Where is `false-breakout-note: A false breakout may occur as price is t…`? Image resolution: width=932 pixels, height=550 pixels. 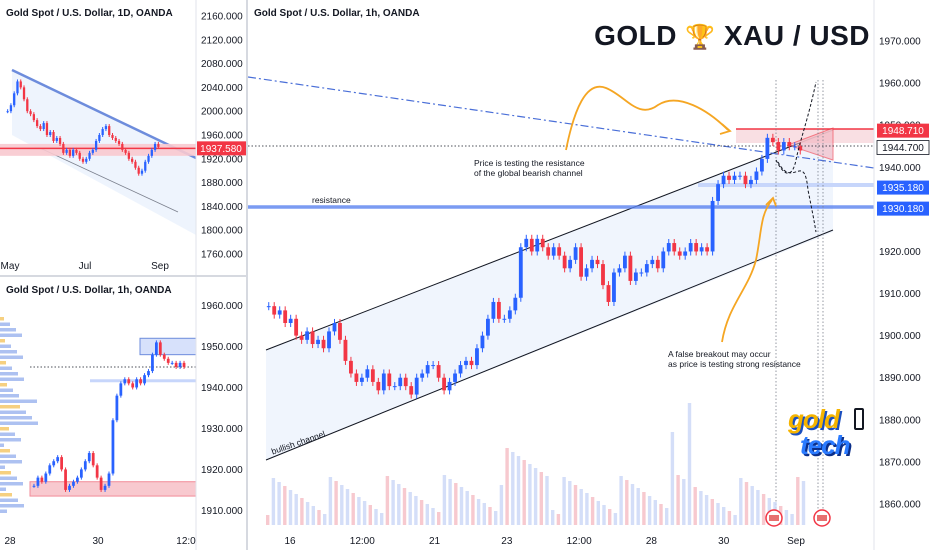 false-breakout-note: A false breakout may occur as price is t… is located at coordinates (734, 359).